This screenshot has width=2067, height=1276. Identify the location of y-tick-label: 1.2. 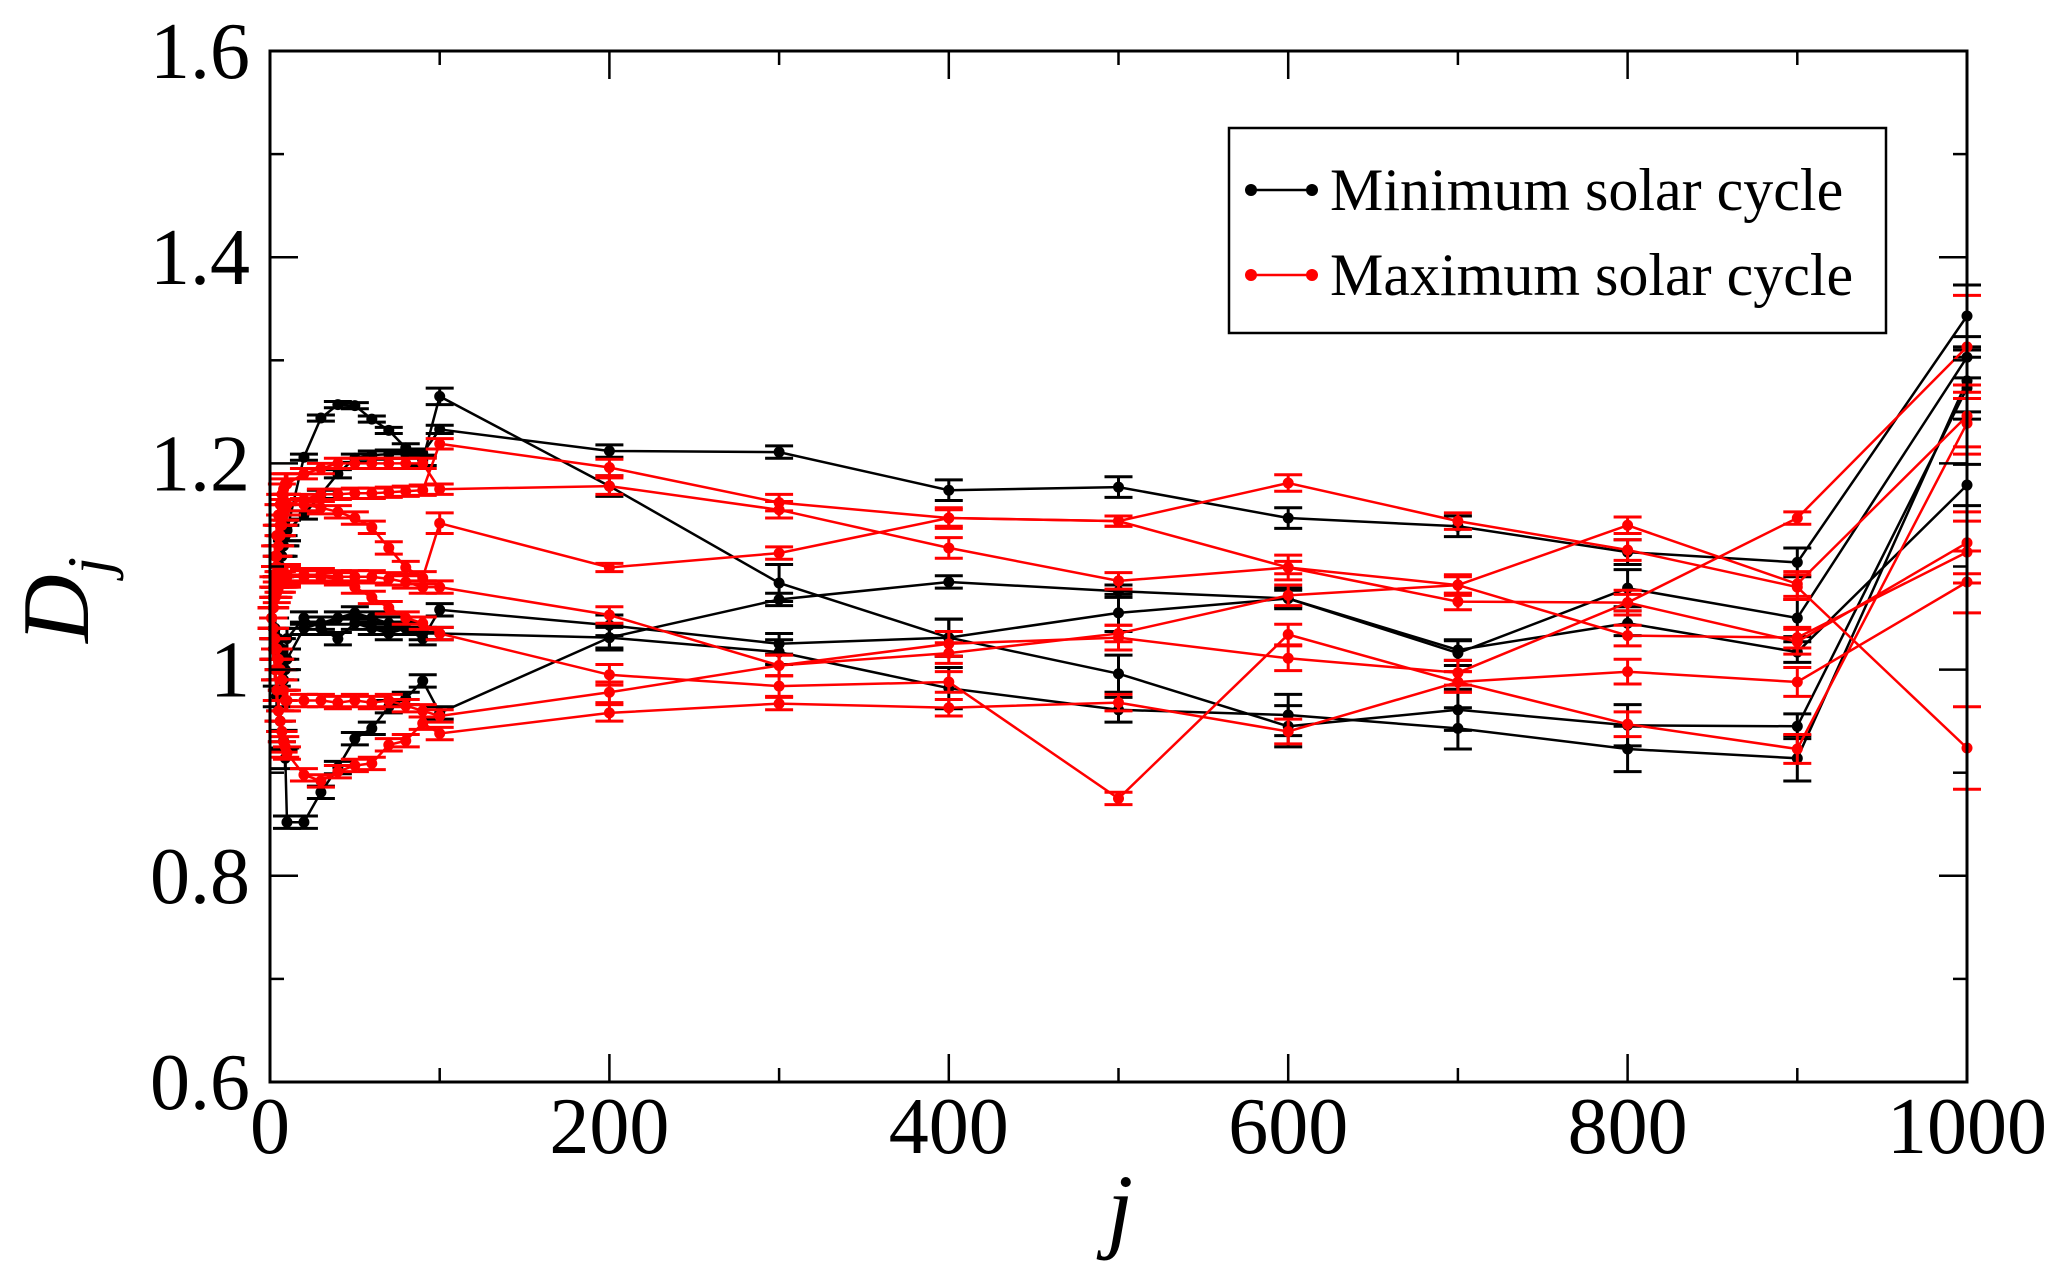
(200, 464).